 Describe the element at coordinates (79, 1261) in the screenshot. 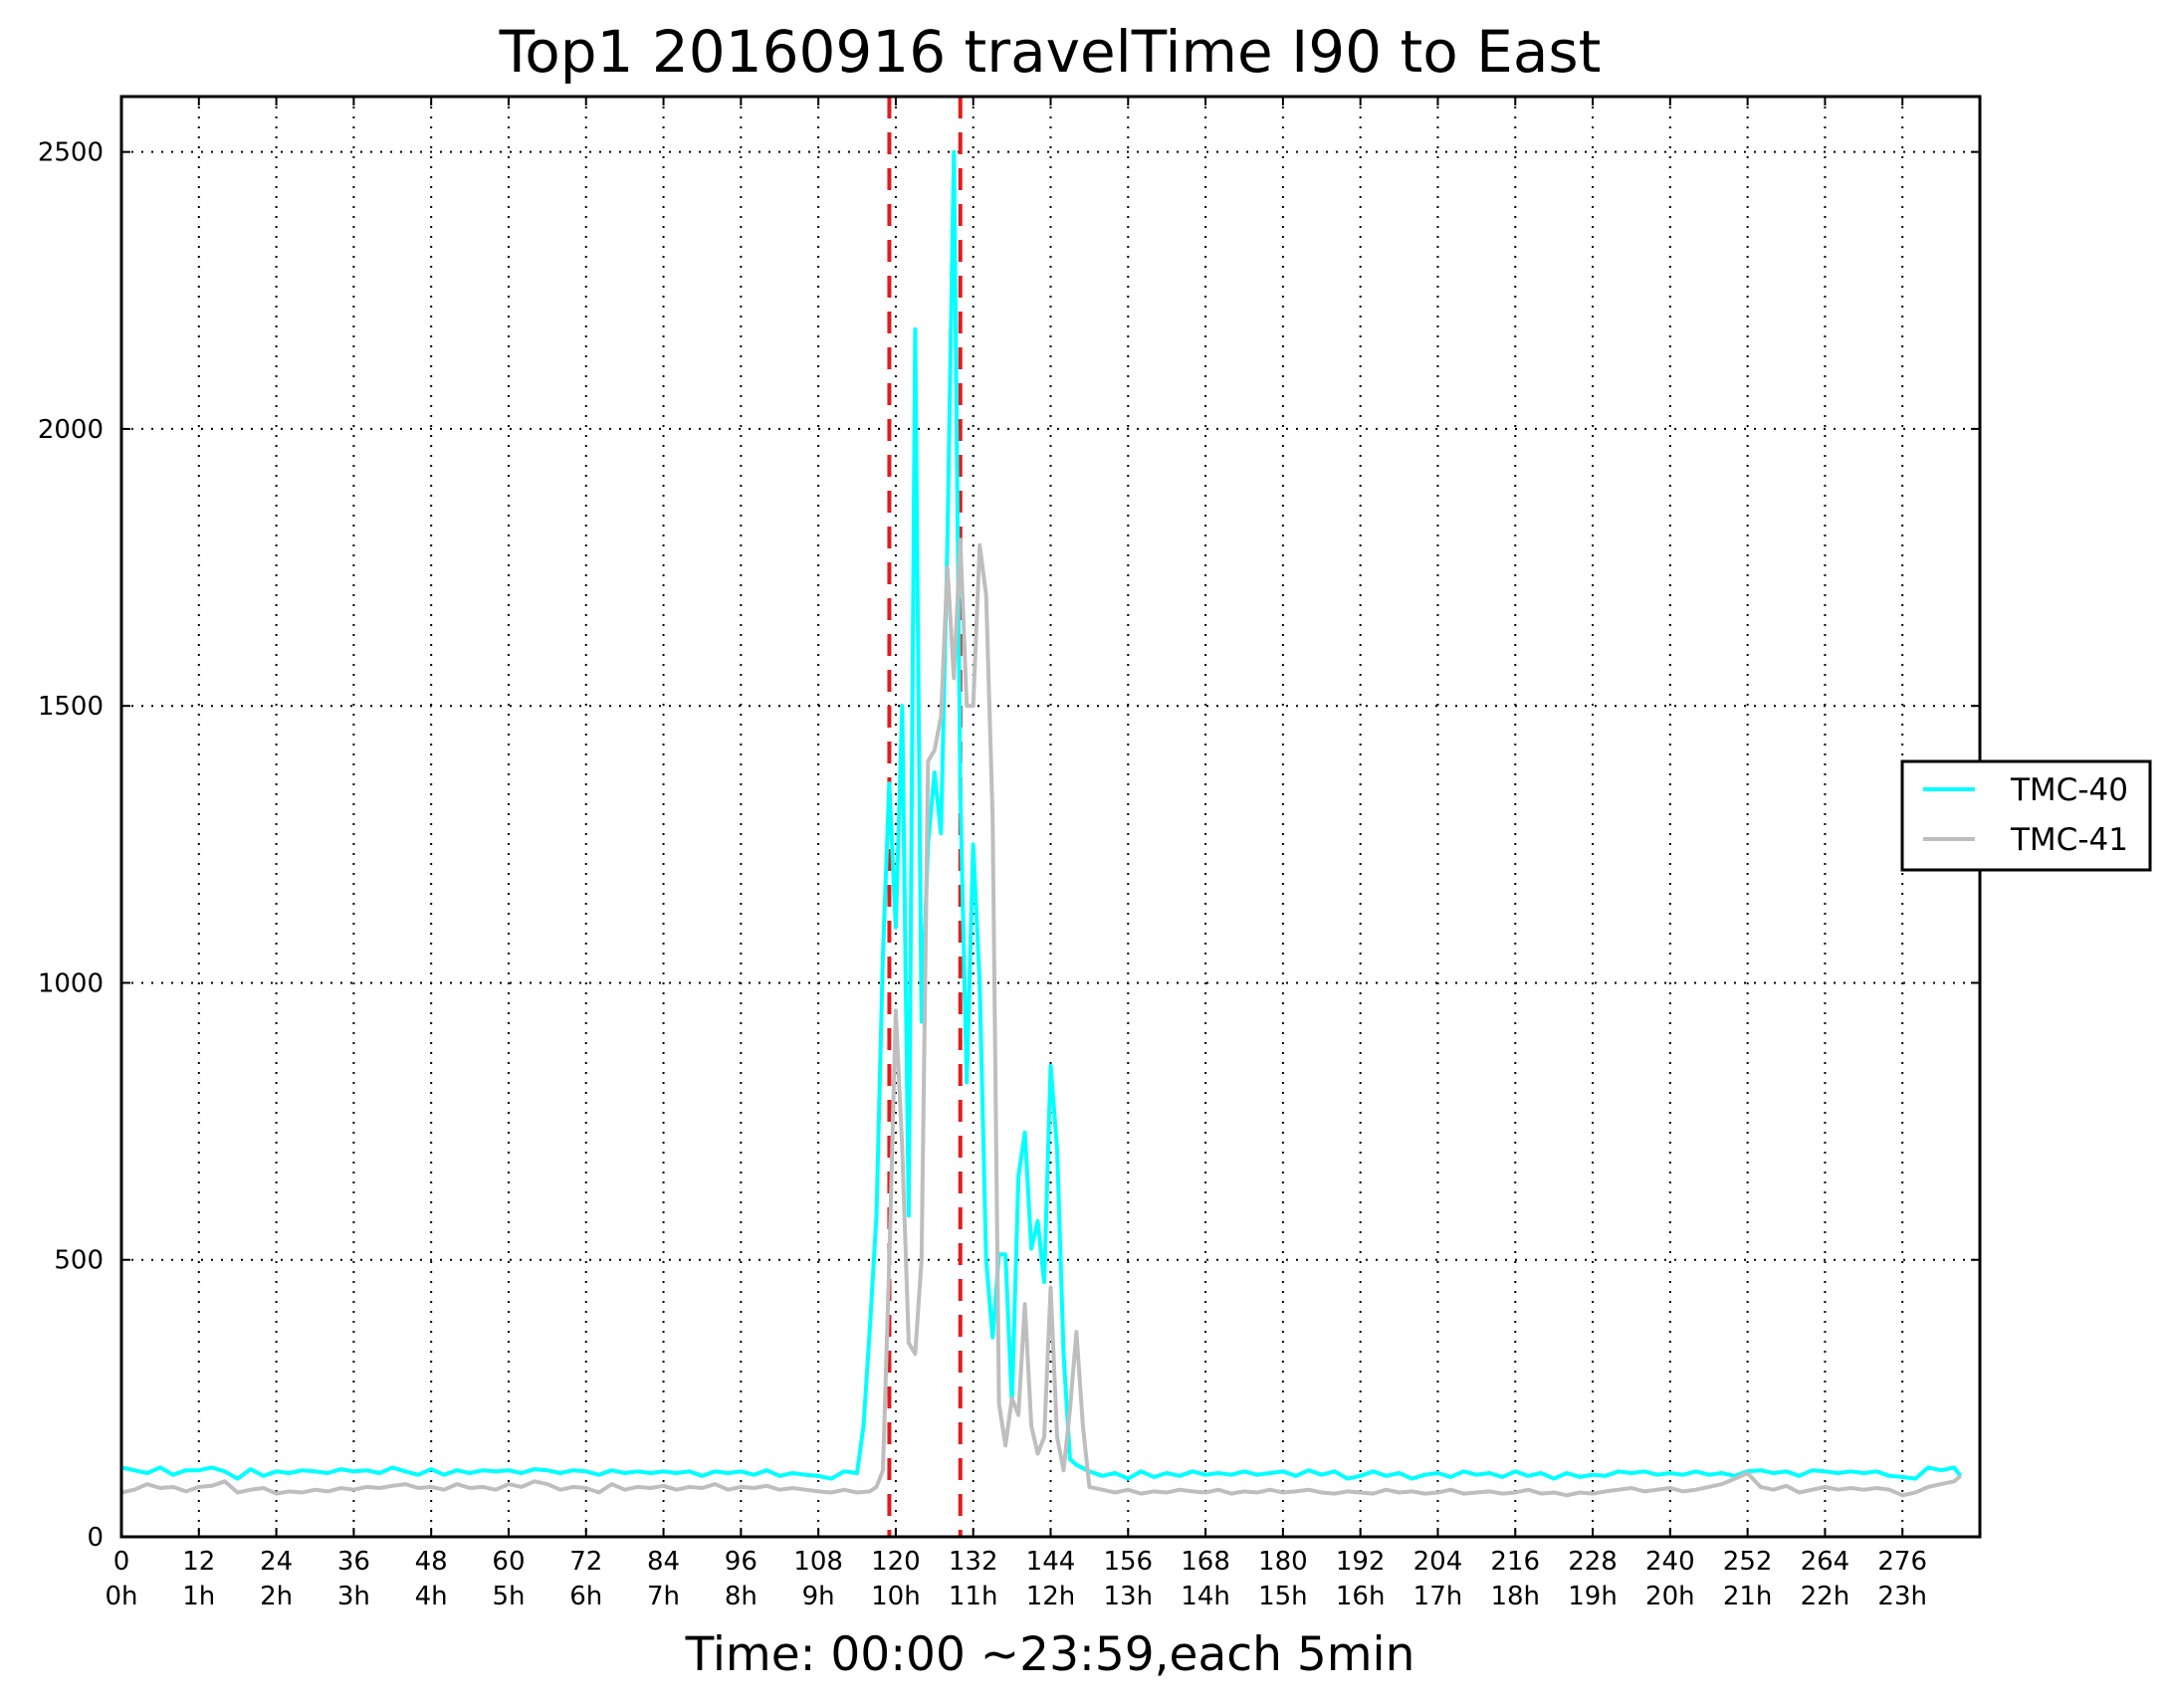

I see `y-tick-label: 500` at that location.